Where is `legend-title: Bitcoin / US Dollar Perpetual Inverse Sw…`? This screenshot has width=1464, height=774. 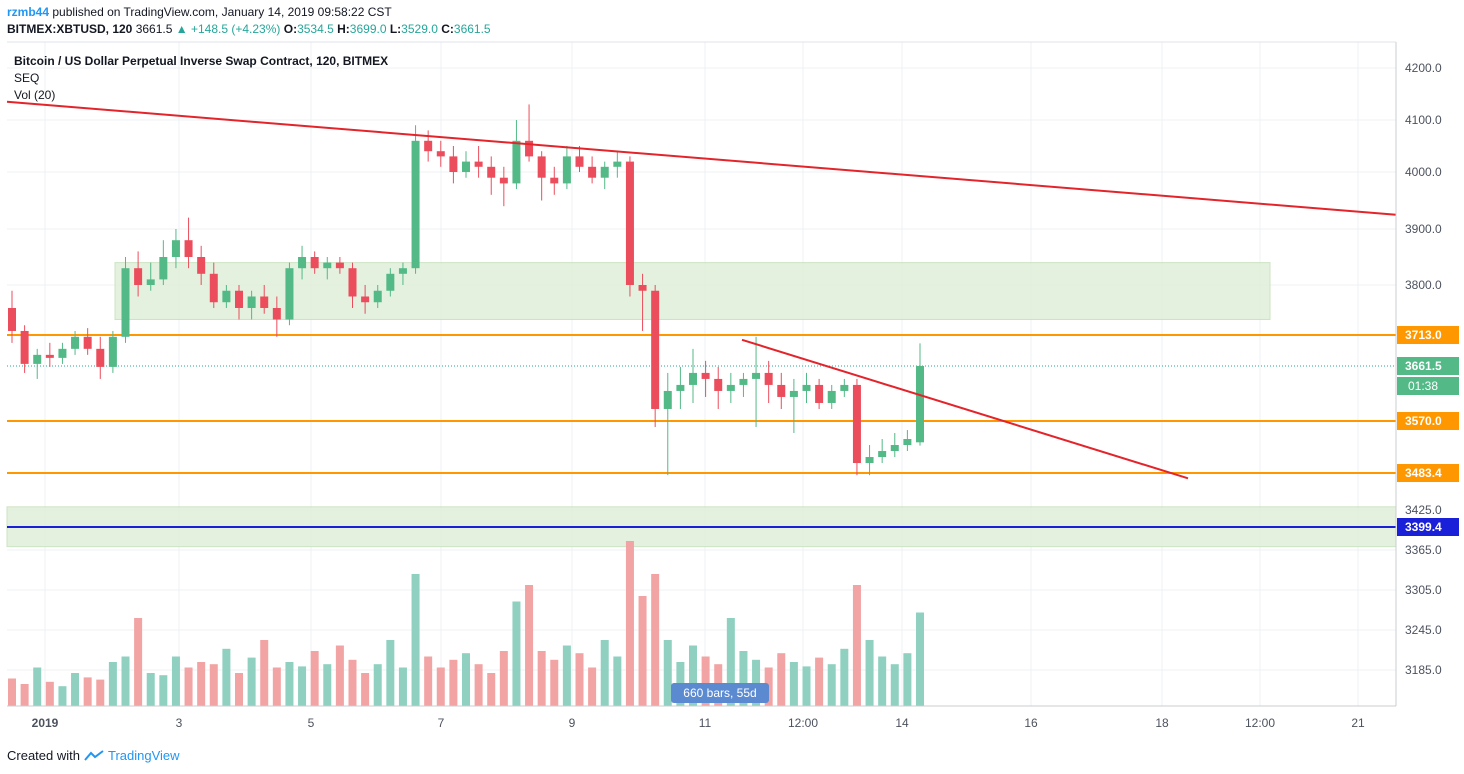 legend-title: Bitcoin / US Dollar Perpetual Inverse Sw… is located at coordinates (201, 61).